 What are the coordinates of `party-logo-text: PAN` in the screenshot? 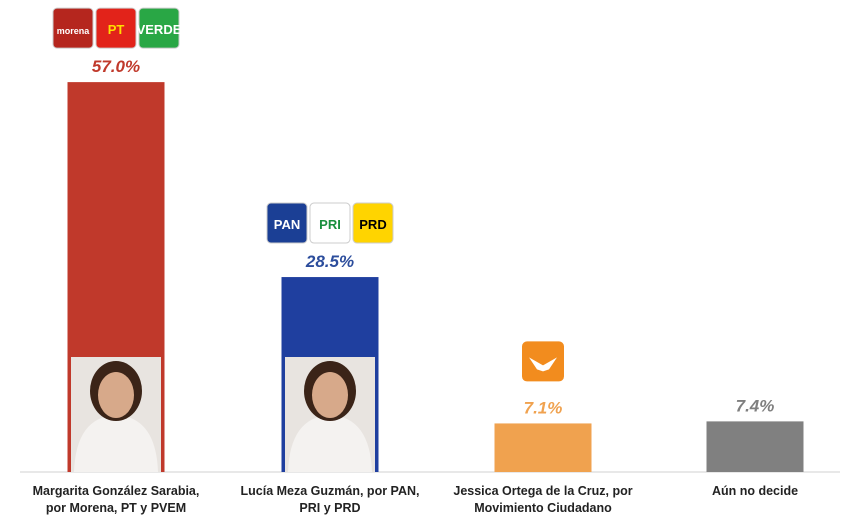 It's located at (287, 224).